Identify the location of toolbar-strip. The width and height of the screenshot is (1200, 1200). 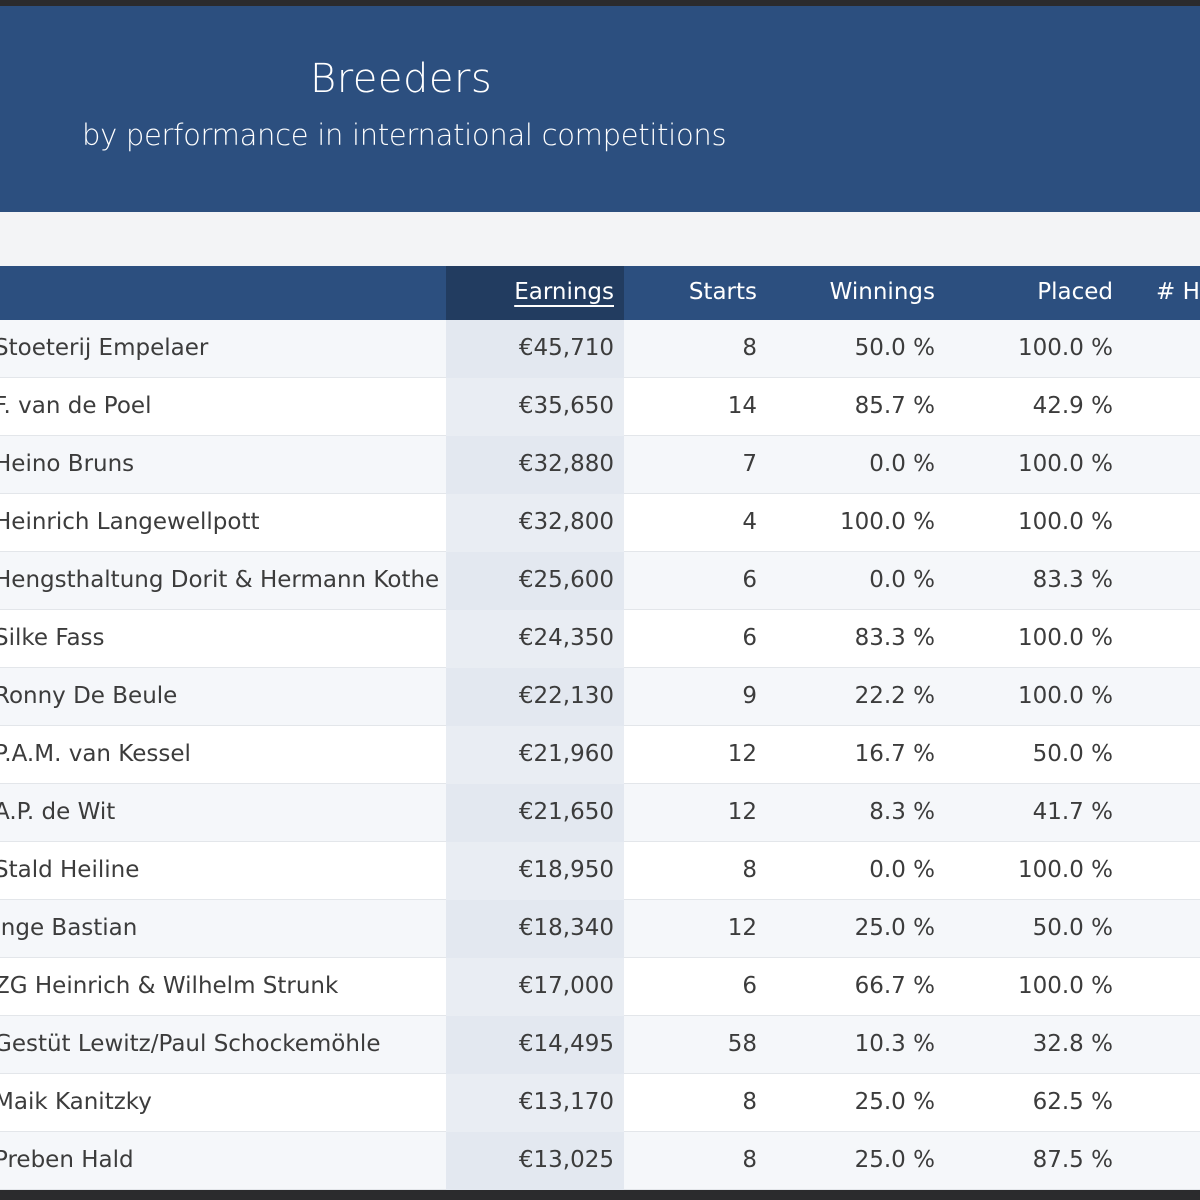
(600, 239).